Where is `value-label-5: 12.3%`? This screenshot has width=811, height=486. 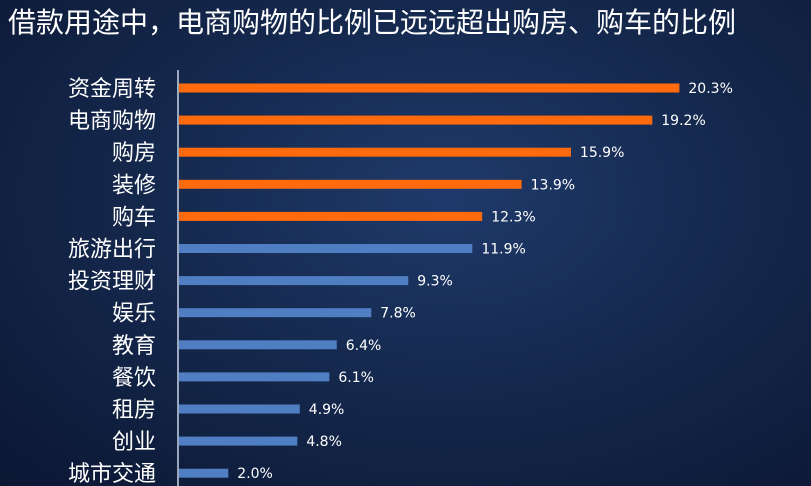
value-label-5: 12.3% is located at coordinates (513, 217).